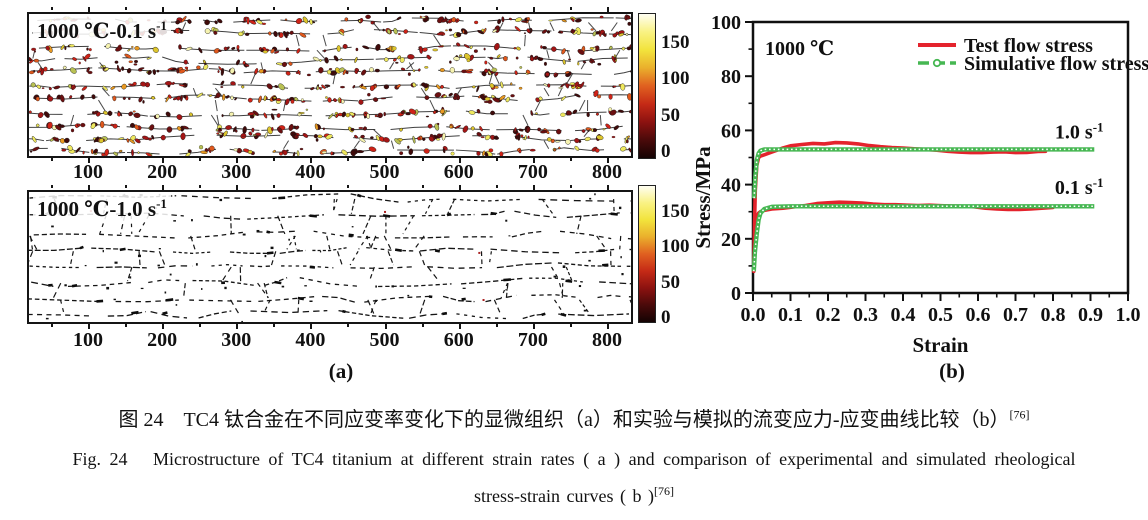  Describe the element at coordinates (937, 63) in the screenshot. I see `legend-marker-simulative` at that location.